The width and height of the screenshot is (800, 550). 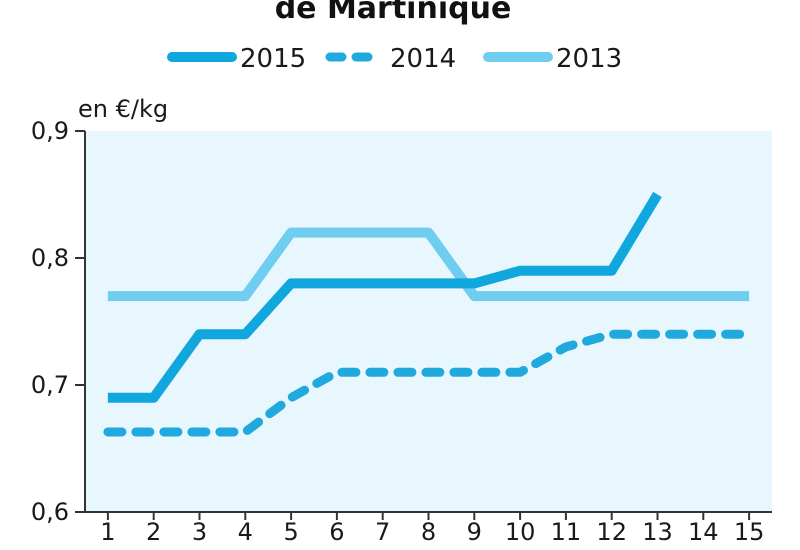 What do you see at coordinates (393, 13) in the screenshot?
I see `chart-title: de Martinique` at bounding box center [393, 13].